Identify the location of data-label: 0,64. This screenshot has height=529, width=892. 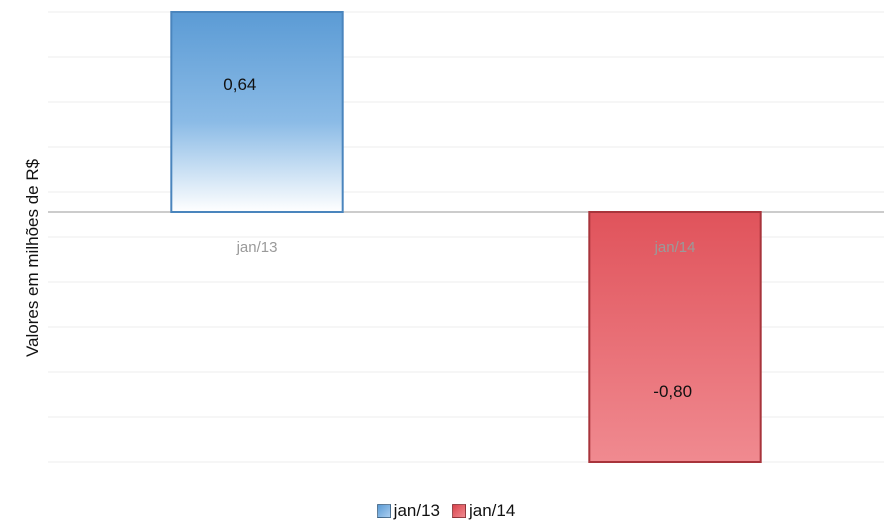
(239, 84).